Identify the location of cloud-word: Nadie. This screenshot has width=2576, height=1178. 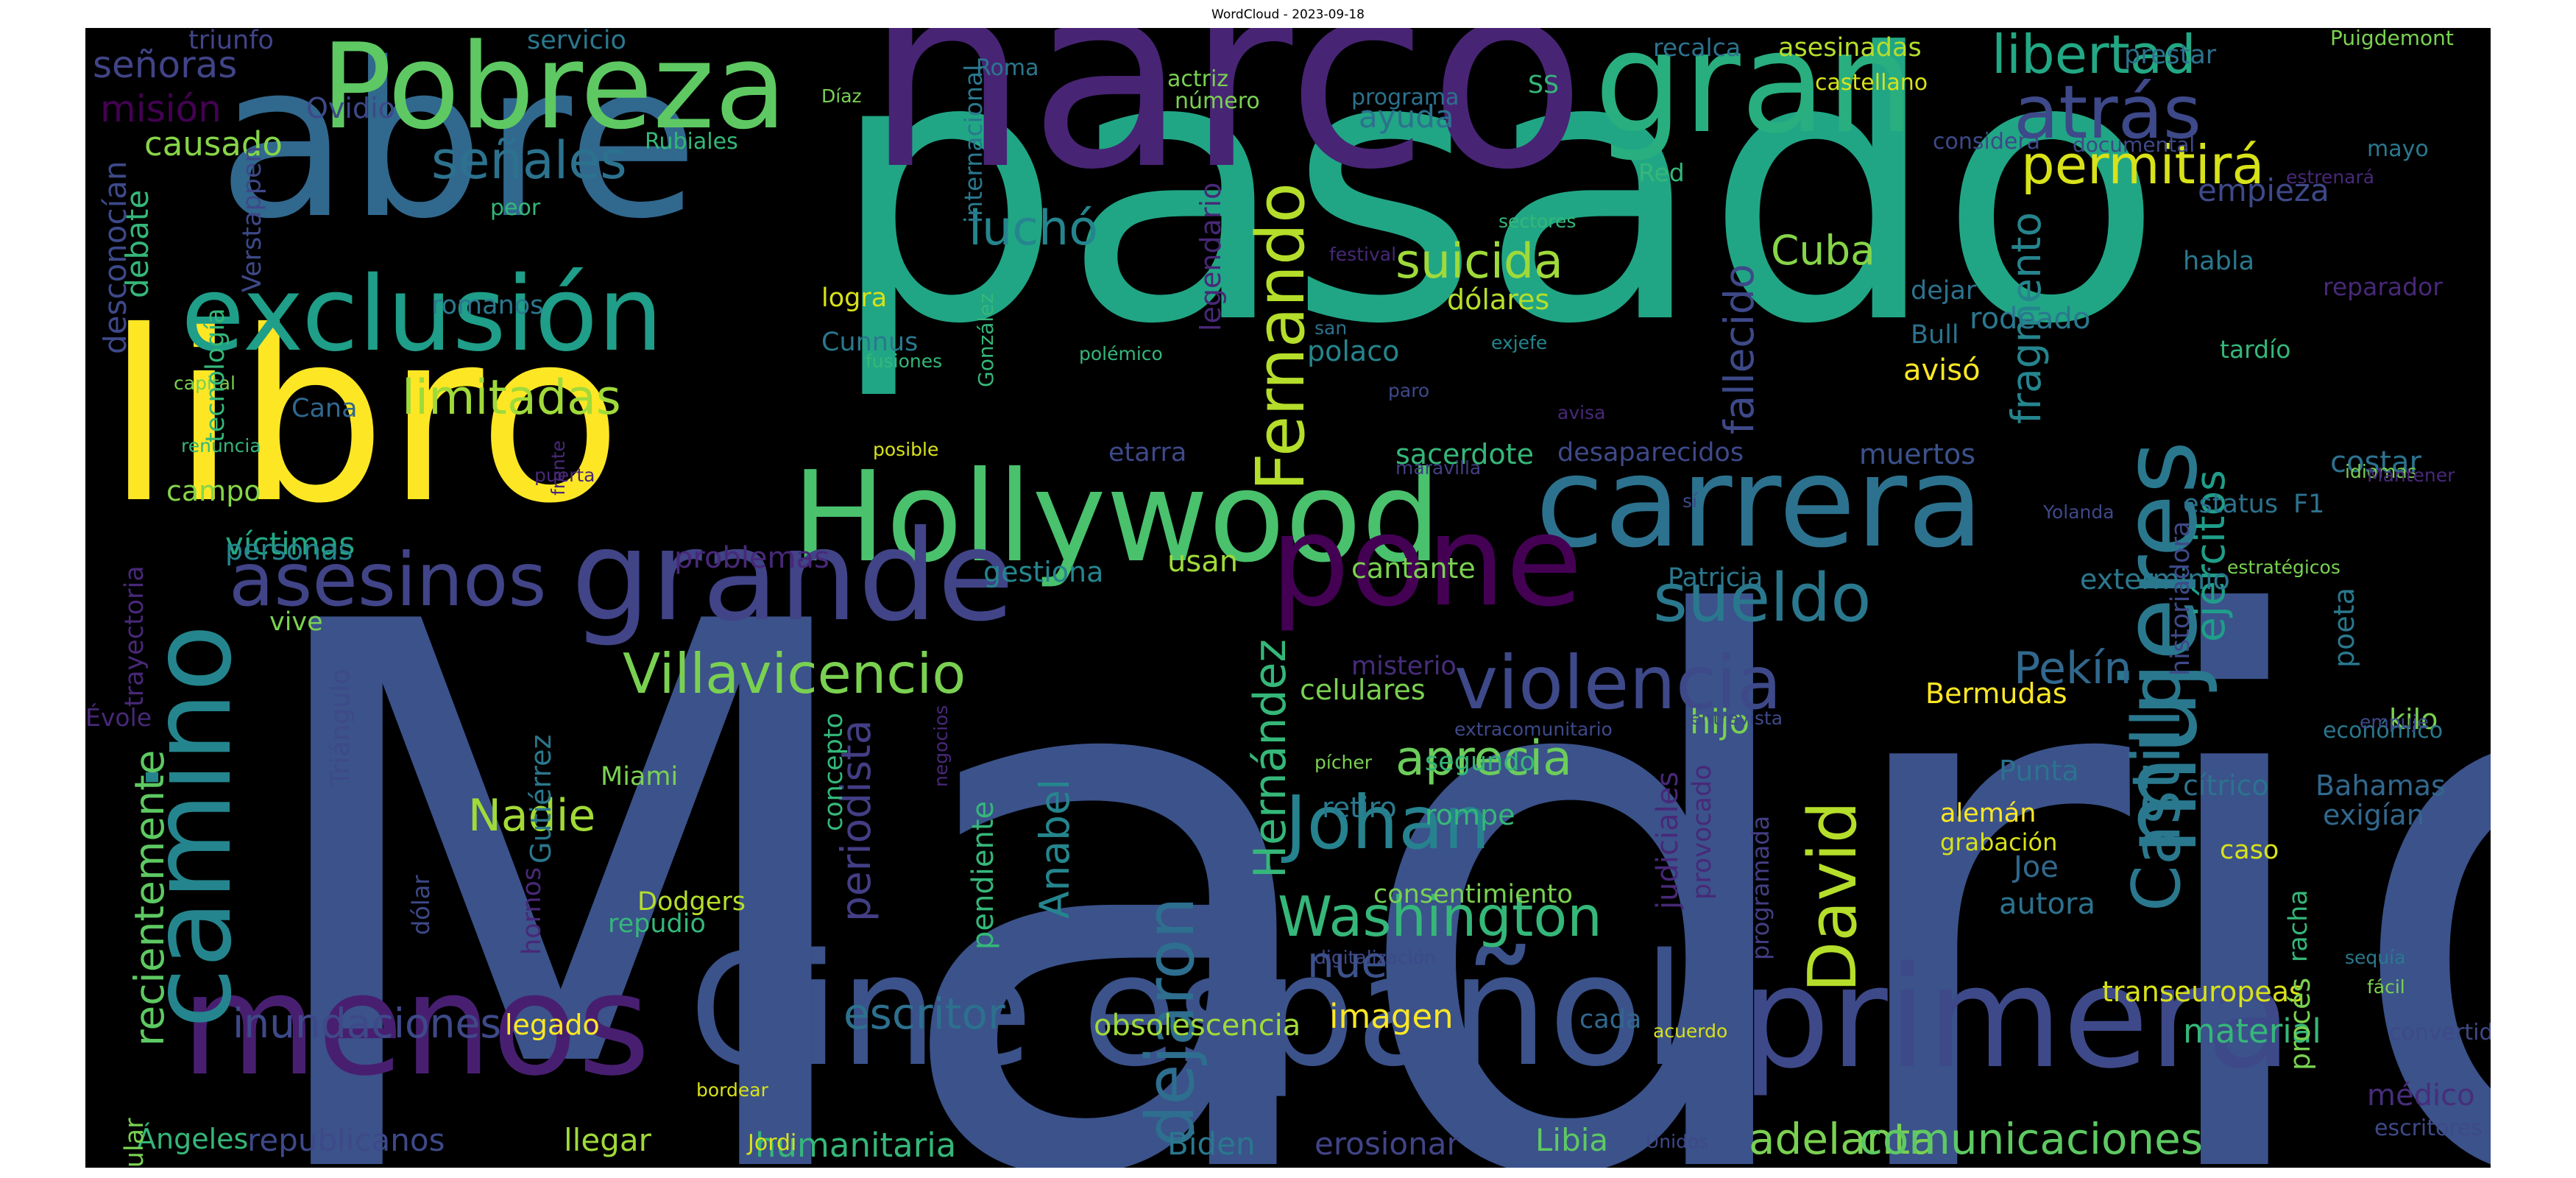
(532, 816).